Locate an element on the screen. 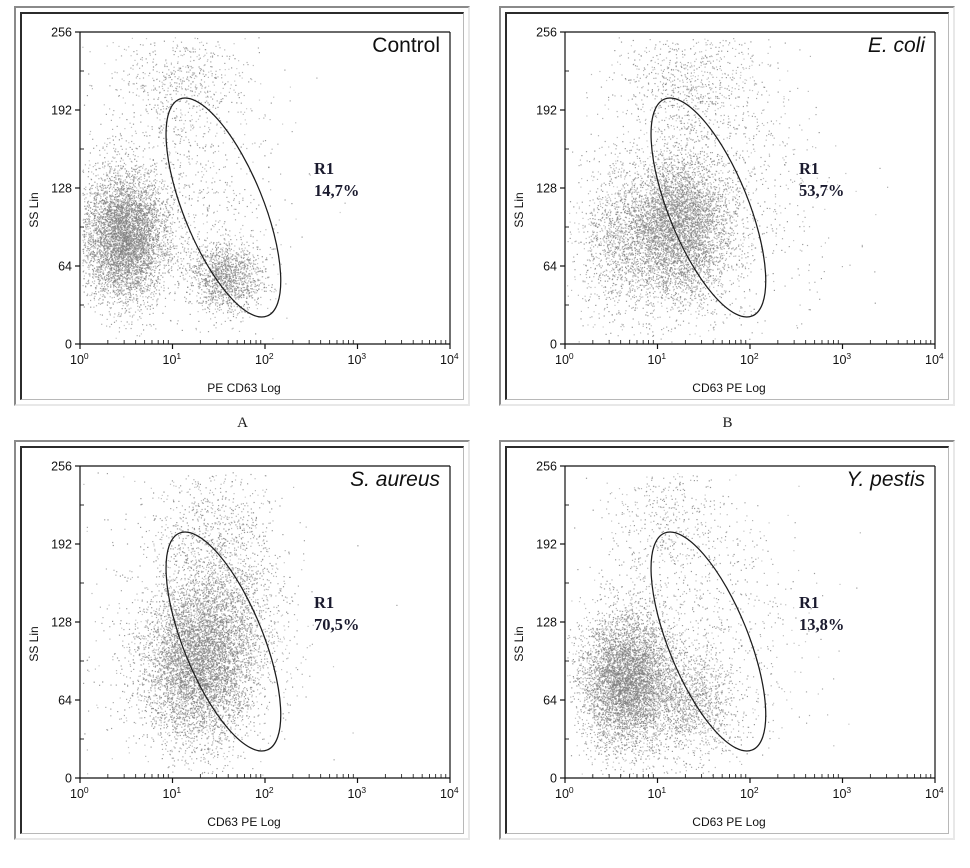 The width and height of the screenshot is (970, 868). panel-d-gate-percent: 13,8% is located at coordinates (821, 624).